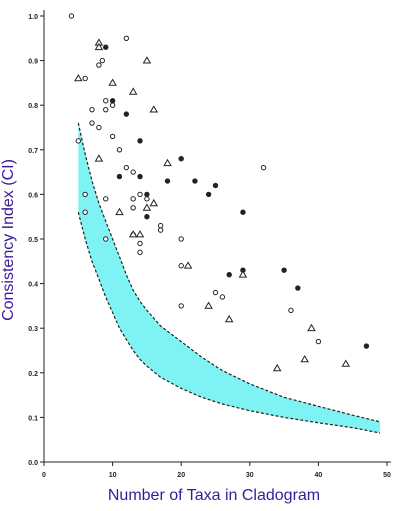  What do you see at coordinates (33, 17) in the screenshot?
I see `y-tick-label: 1.0` at bounding box center [33, 17].